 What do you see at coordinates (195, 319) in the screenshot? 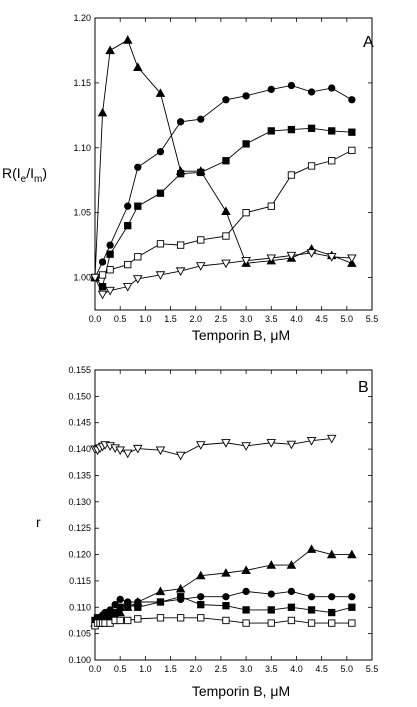
I see `panel-a-xtick-label: 2.0` at bounding box center [195, 319].